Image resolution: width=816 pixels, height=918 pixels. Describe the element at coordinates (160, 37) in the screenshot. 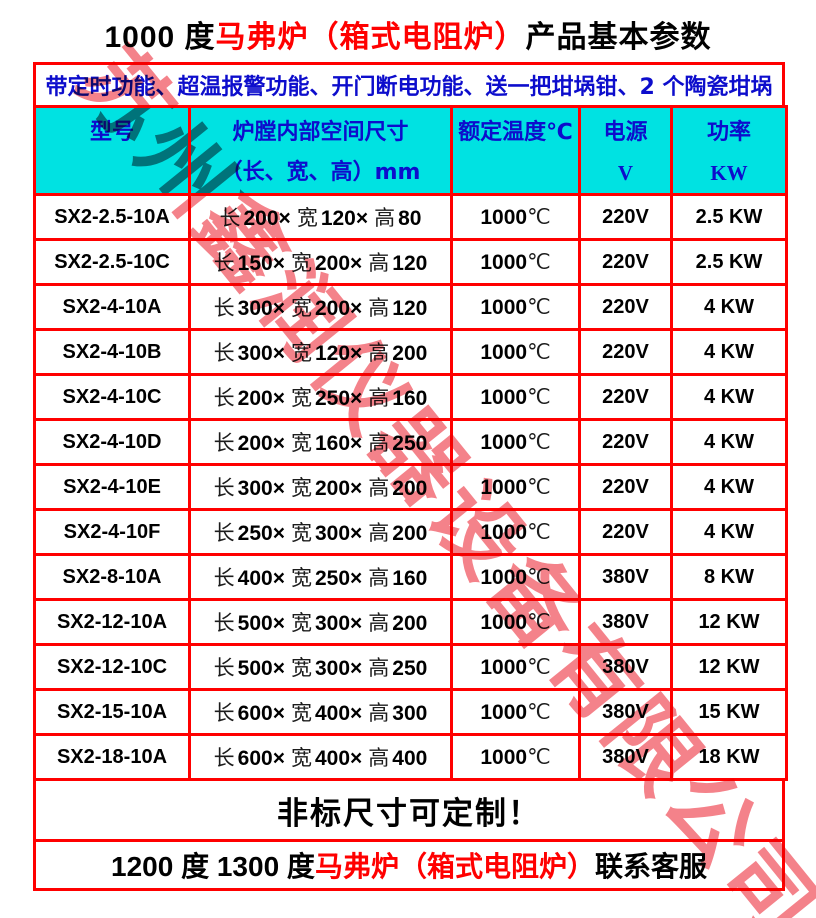

I see `title-temperature: 1000 度` at that location.